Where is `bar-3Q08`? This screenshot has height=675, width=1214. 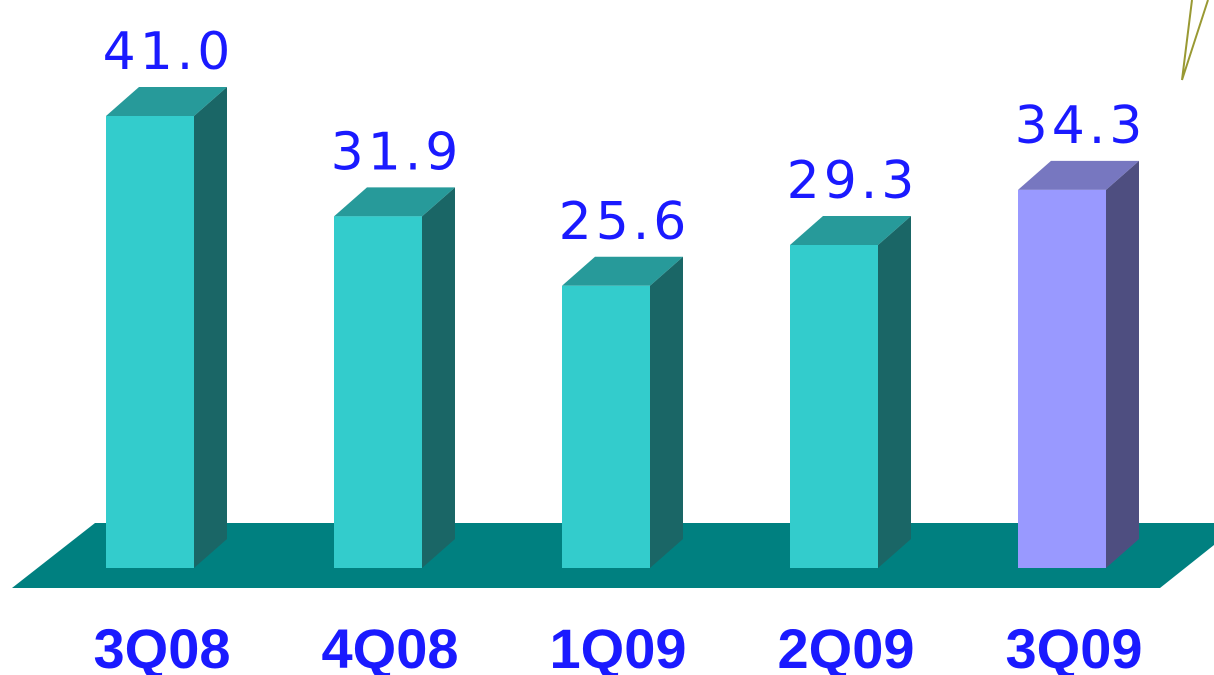
bar-3Q08 is located at coordinates (166, 327).